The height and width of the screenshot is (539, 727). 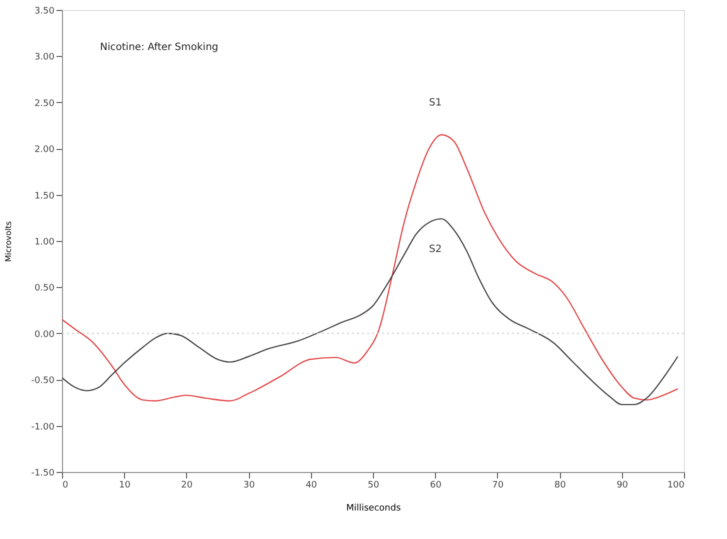 What do you see at coordinates (44, 196) in the screenshot?
I see `y-tick-label: 1.50` at bounding box center [44, 196].